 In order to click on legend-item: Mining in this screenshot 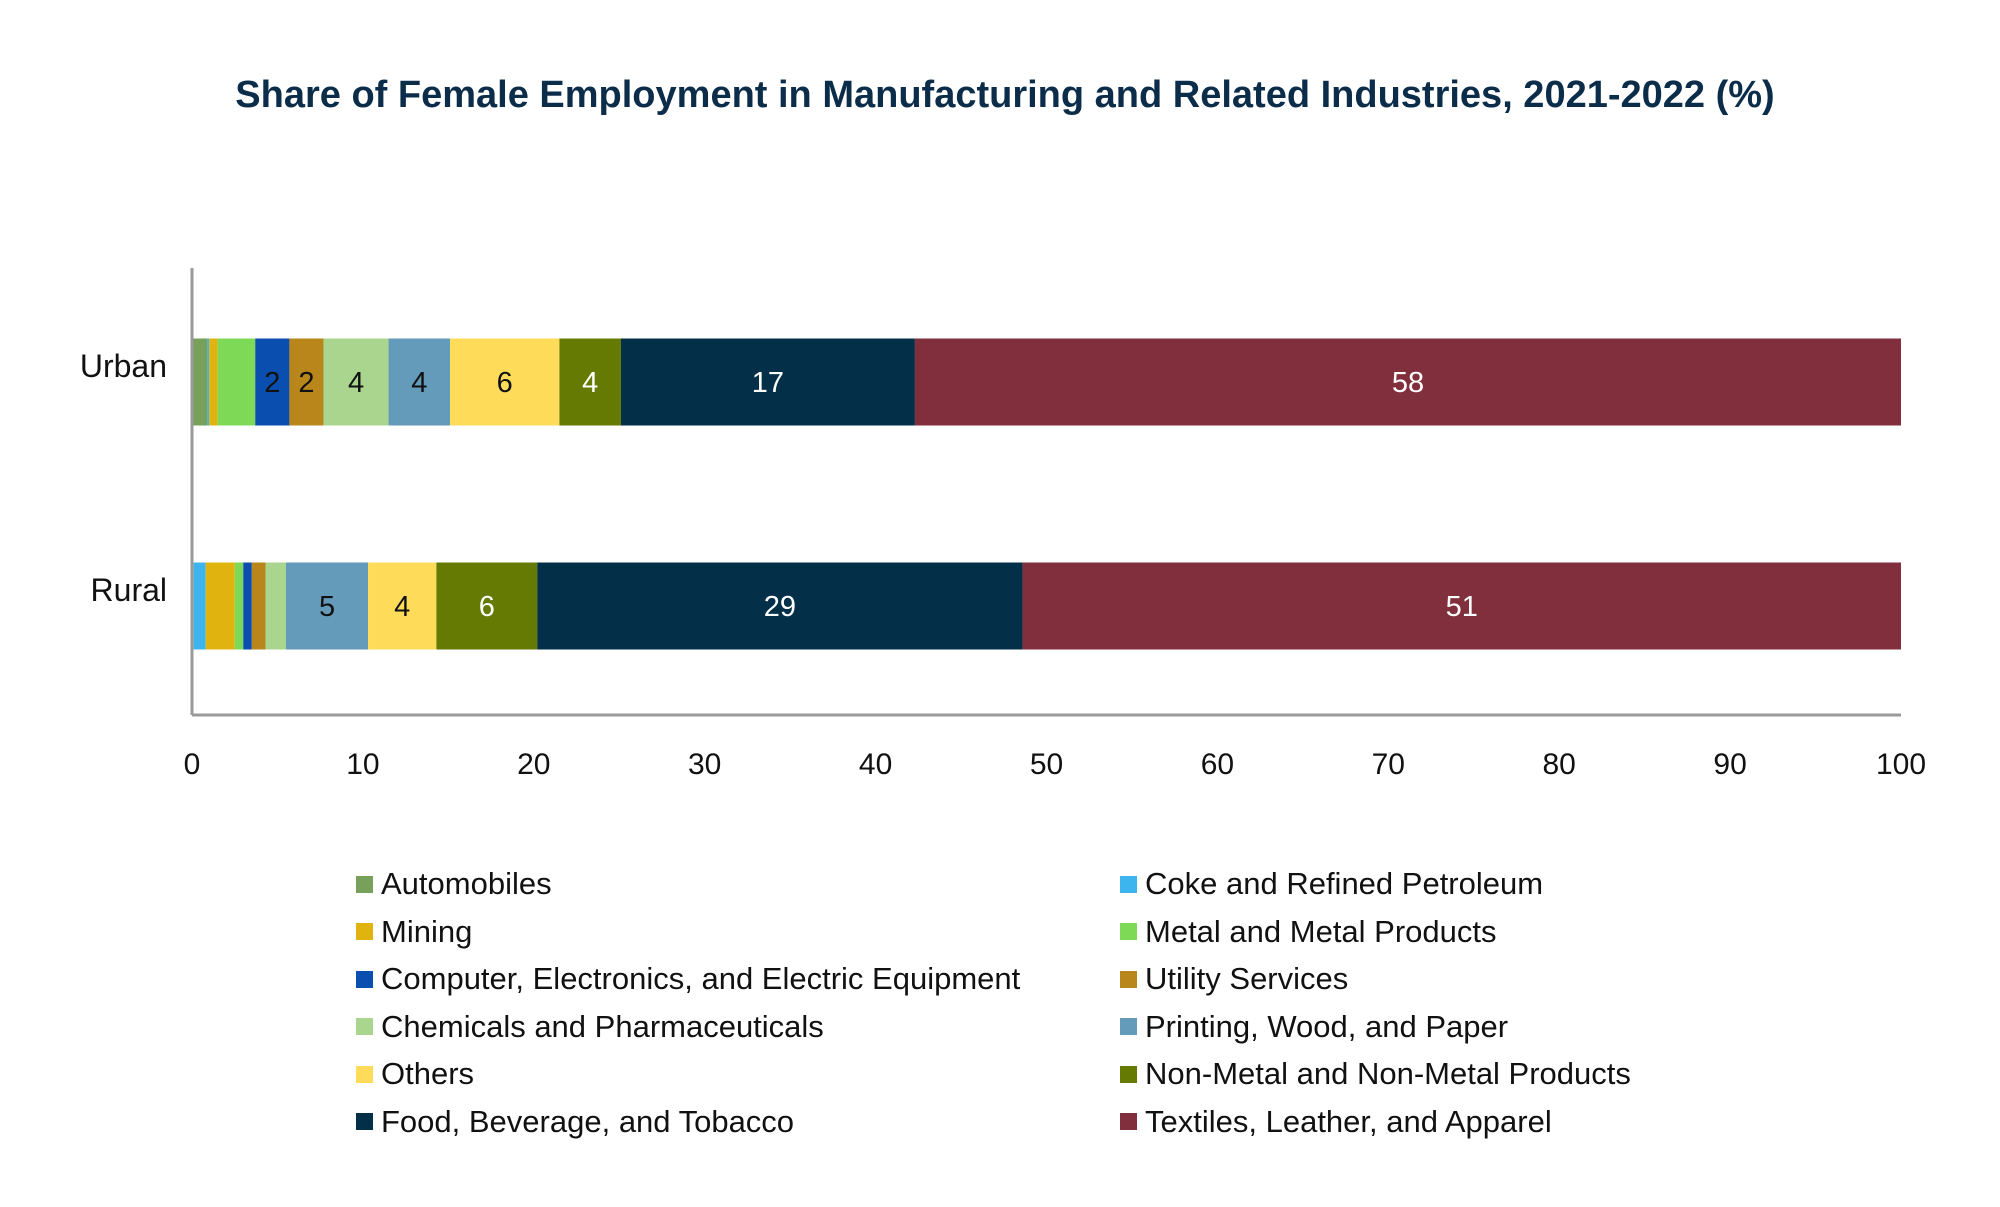, I will do `click(414, 932)`.